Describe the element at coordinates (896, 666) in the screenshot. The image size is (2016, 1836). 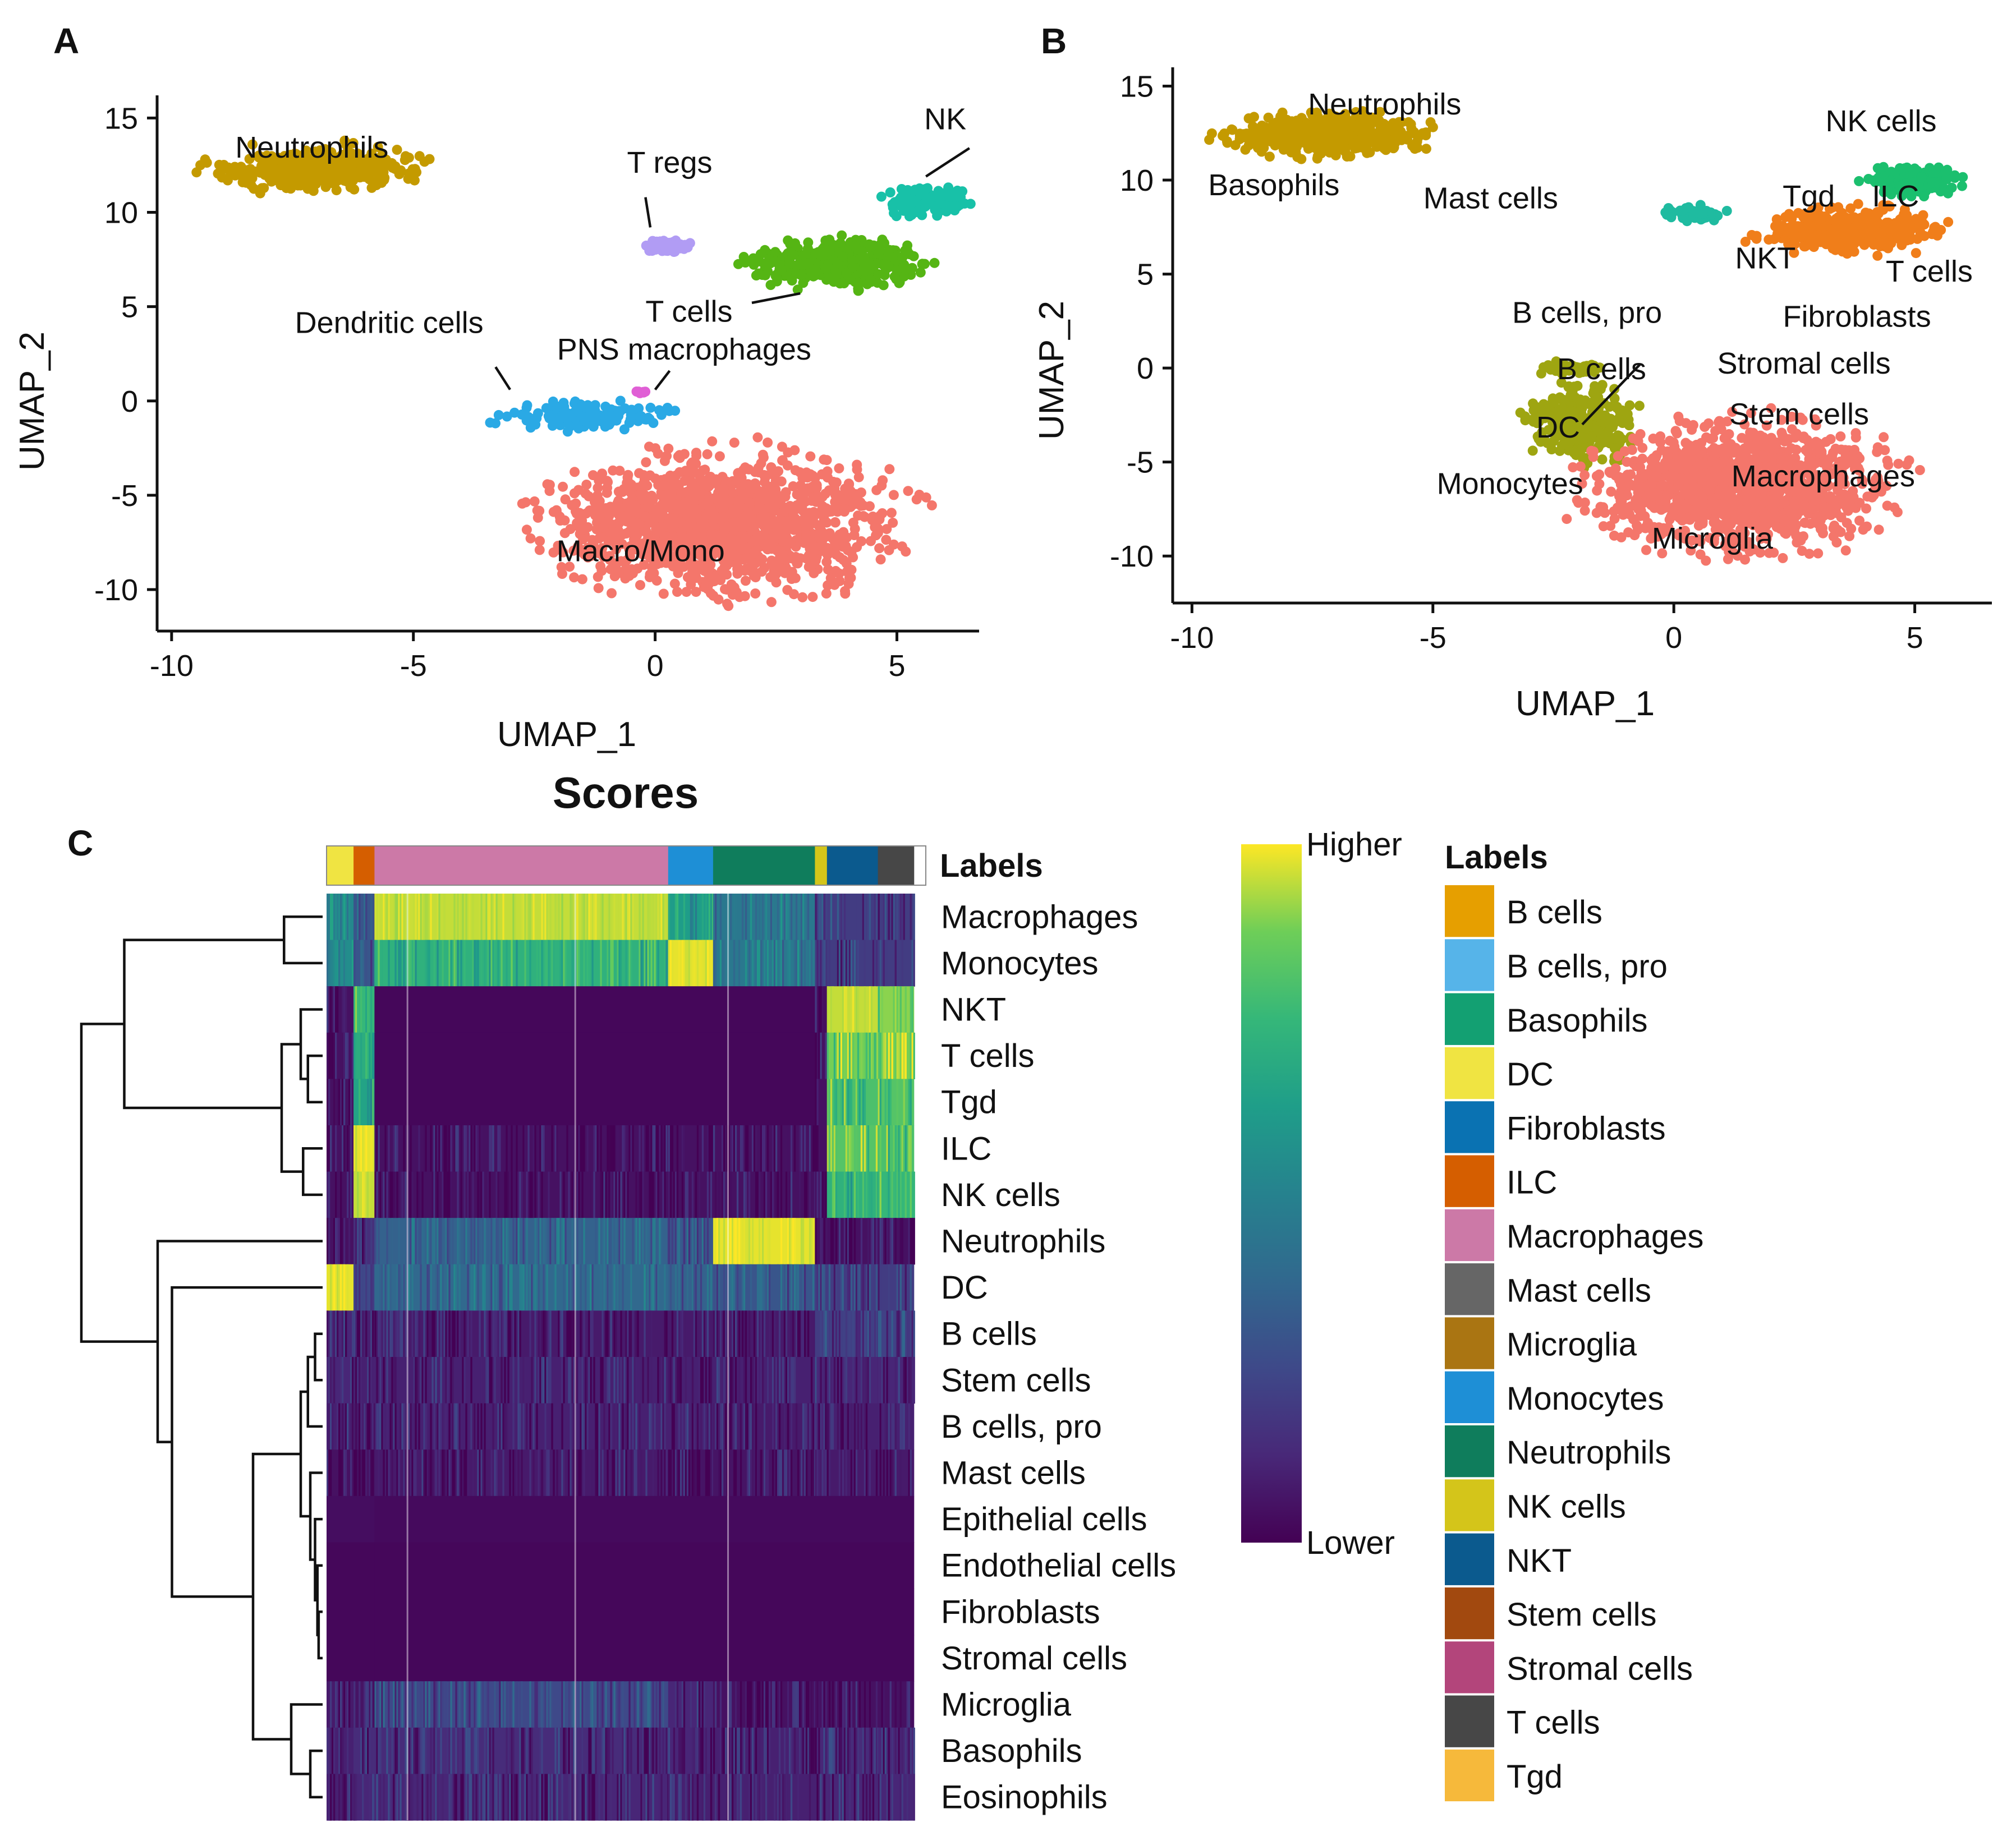
I see `x-tick-label: 5` at that location.